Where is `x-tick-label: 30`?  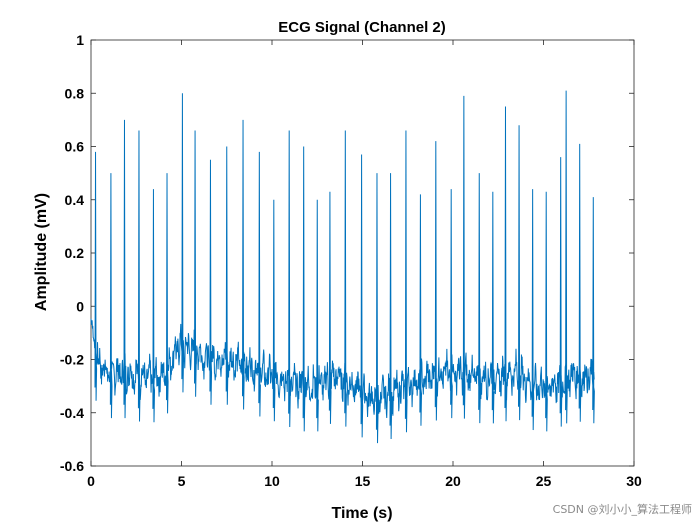
x-tick-label: 30 is located at coordinates (634, 481).